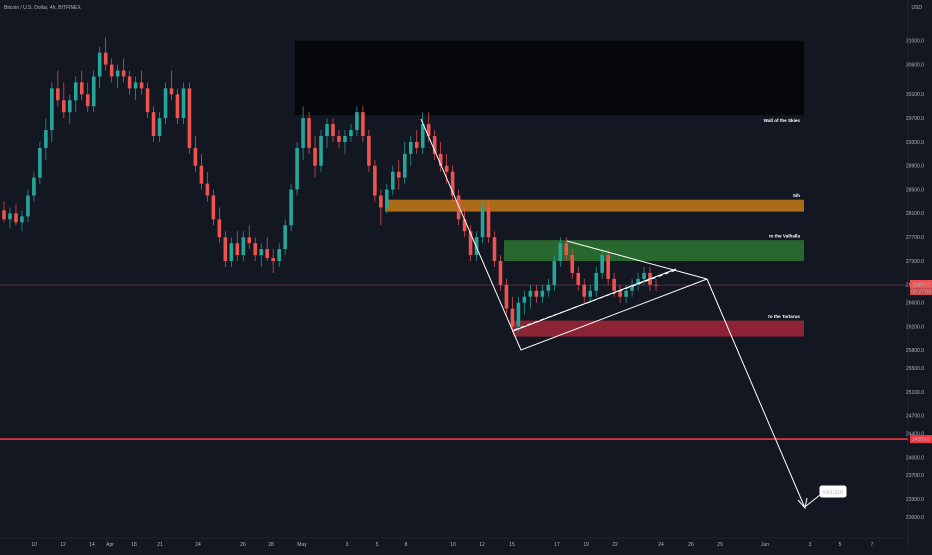 This screenshot has width=932, height=555. I want to click on price-tick-label: 23700.0, so click(915, 476).